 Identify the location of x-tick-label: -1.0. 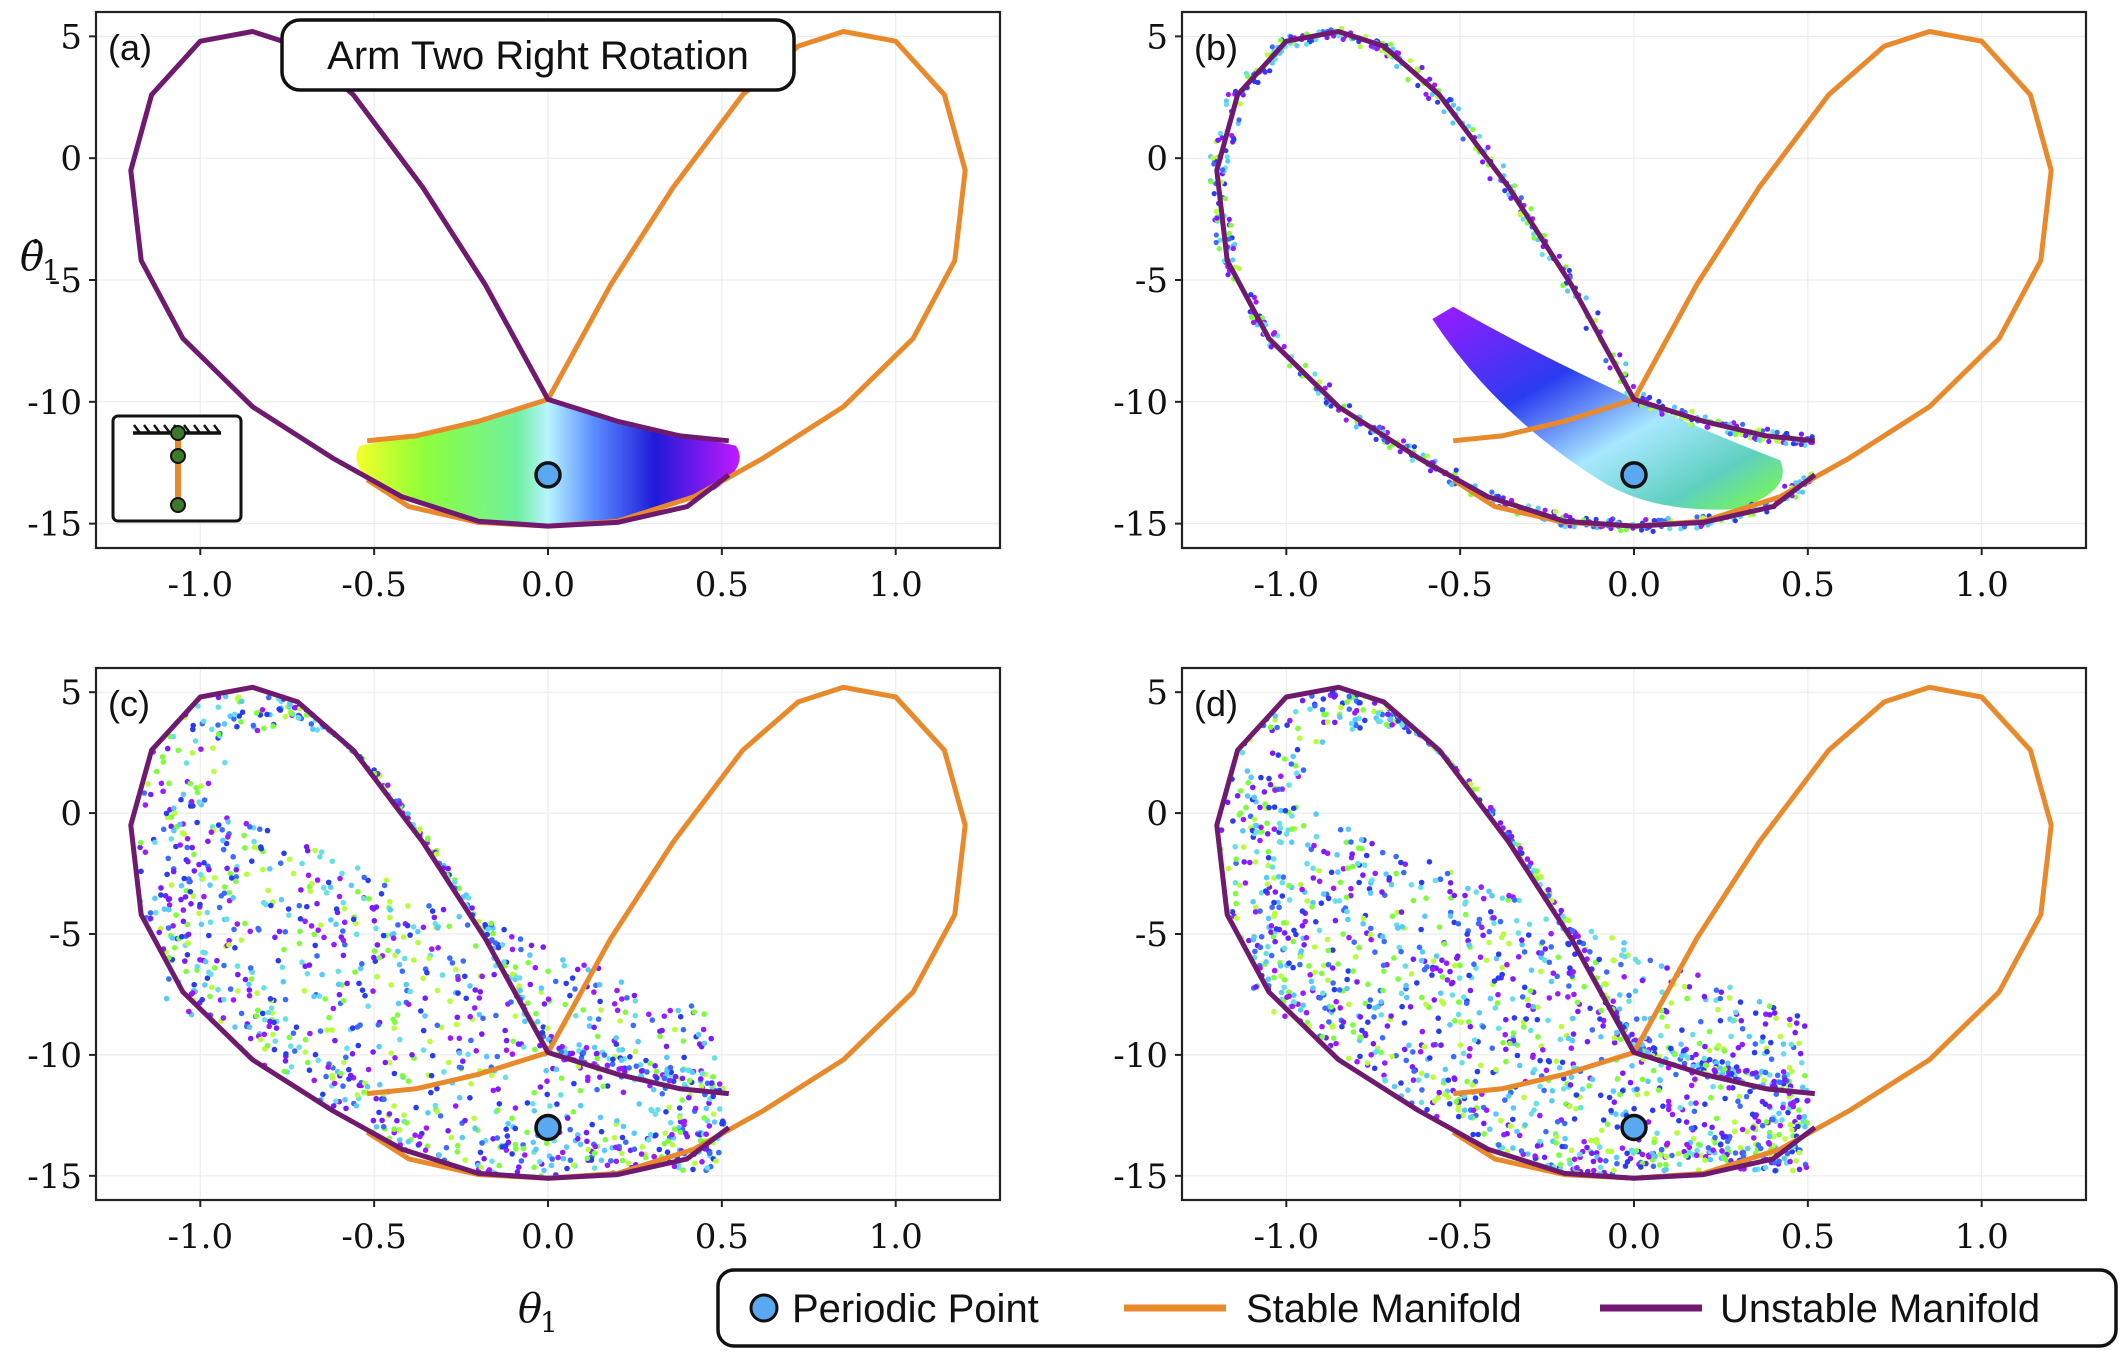
(1287, 1237).